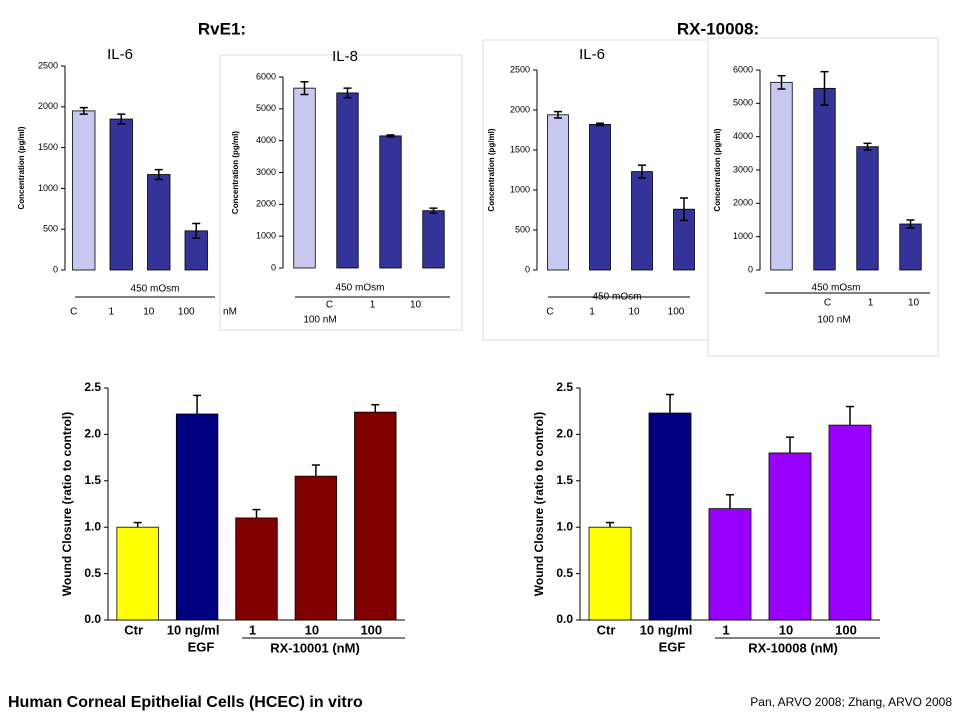  What do you see at coordinates (793, 647) in the screenshot?
I see `group-label: RX-10008 (nM)` at bounding box center [793, 647].